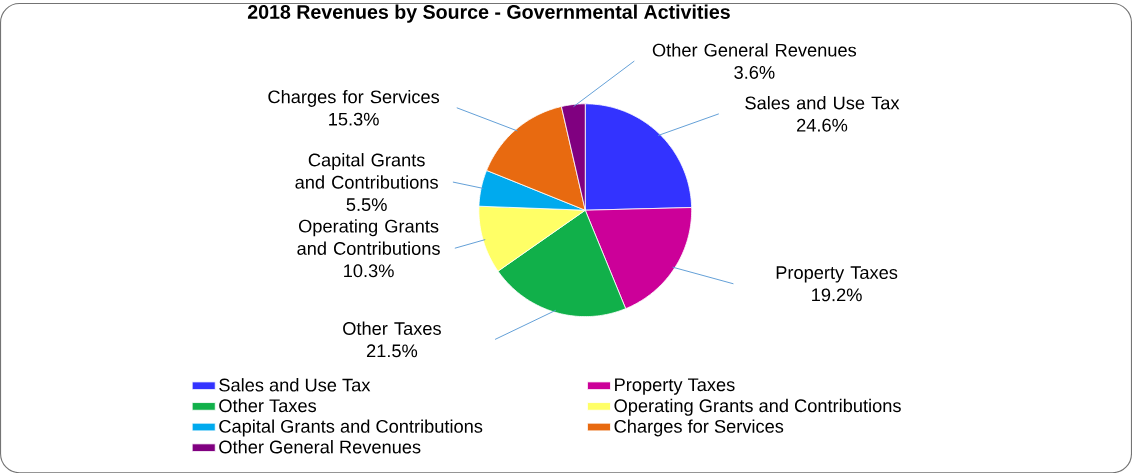  What do you see at coordinates (675, 386) in the screenshot?
I see `legend-label: Property Taxes` at bounding box center [675, 386].